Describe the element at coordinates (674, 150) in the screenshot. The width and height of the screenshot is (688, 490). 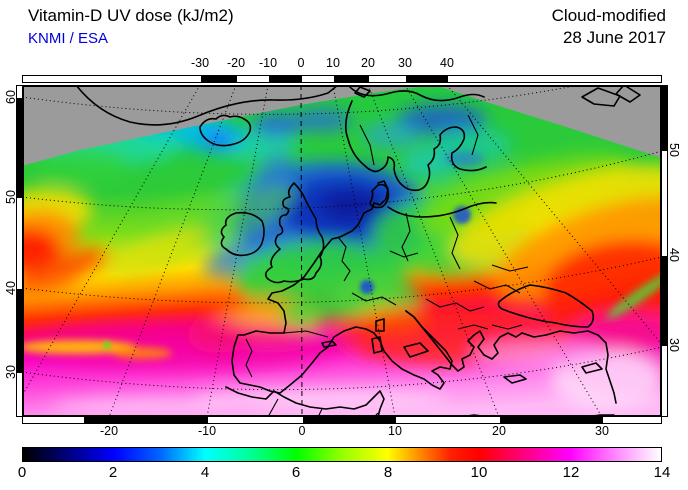
I see `tick-label: 50` at that location.